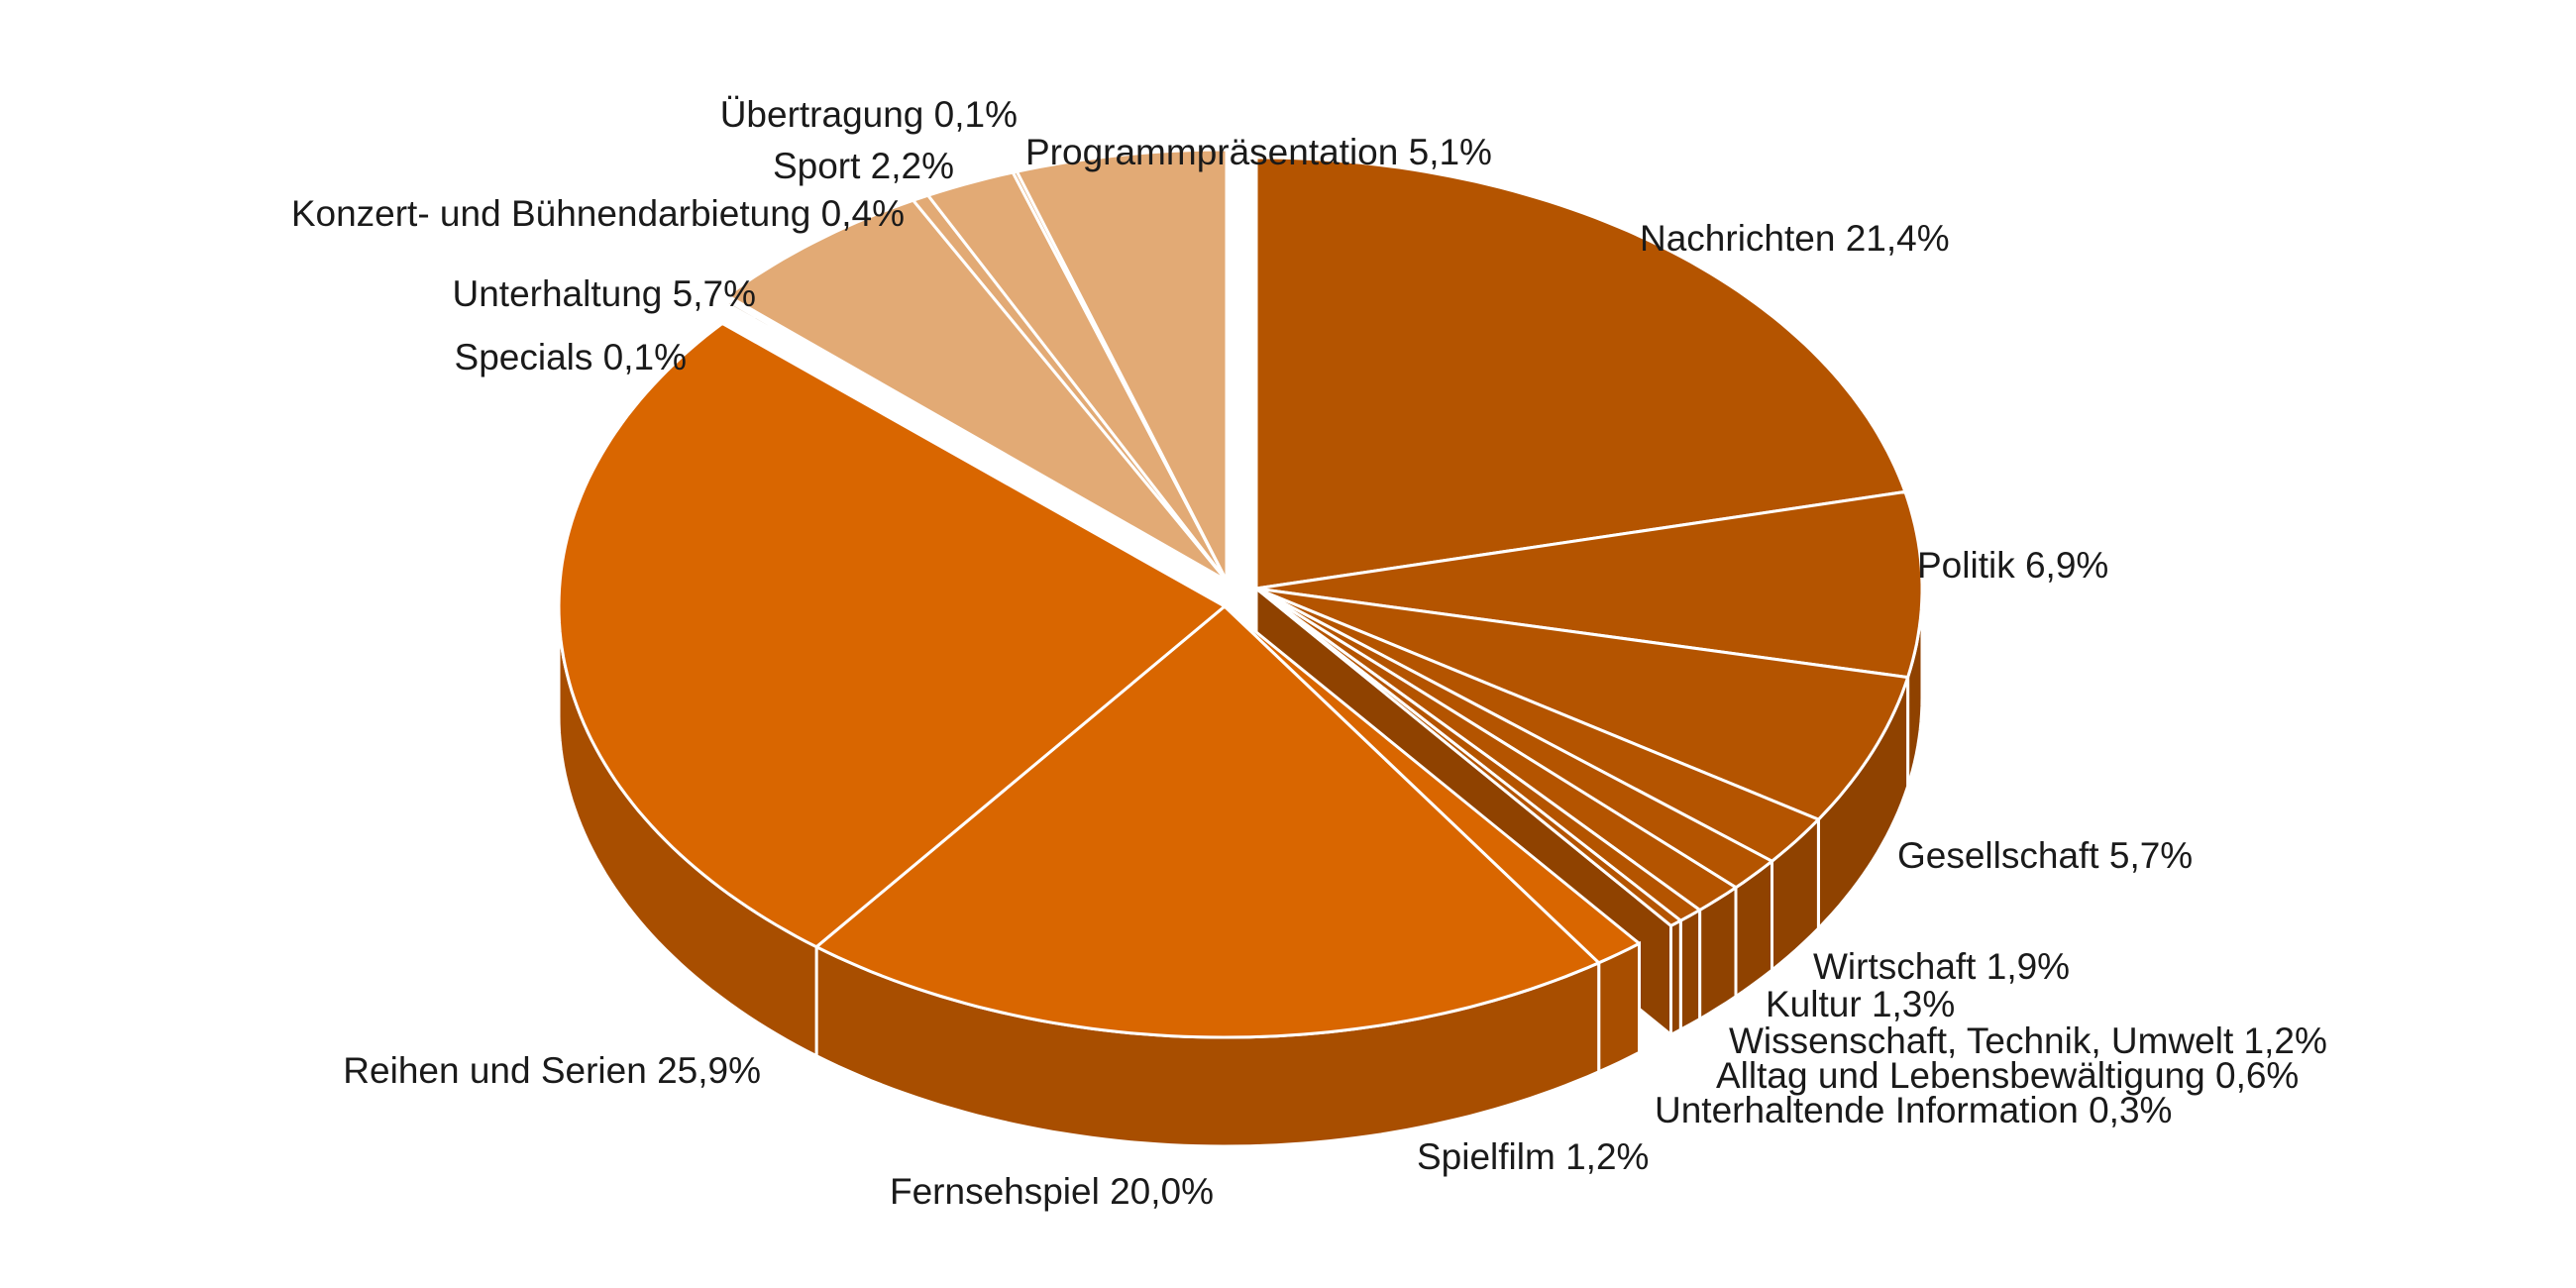 This screenshot has height=1288, width=2576. Describe the element at coordinates (1872, 1110) in the screenshot. I see `slice-label-name: Unterhaltende Information` at that location.